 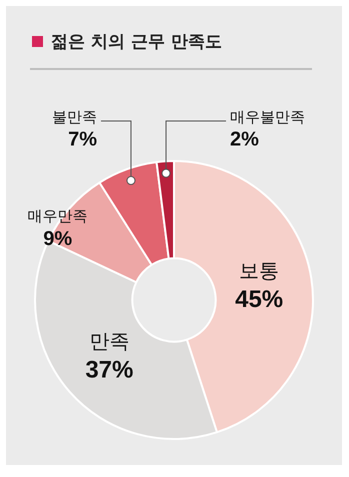 What do you see at coordinates (136, 42) in the screenshot?
I see `chart-title: 젊은 치의 근무 만족도` at bounding box center [136, 42].